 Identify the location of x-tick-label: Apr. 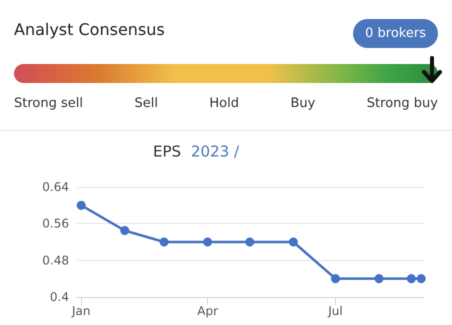
(207, 311).